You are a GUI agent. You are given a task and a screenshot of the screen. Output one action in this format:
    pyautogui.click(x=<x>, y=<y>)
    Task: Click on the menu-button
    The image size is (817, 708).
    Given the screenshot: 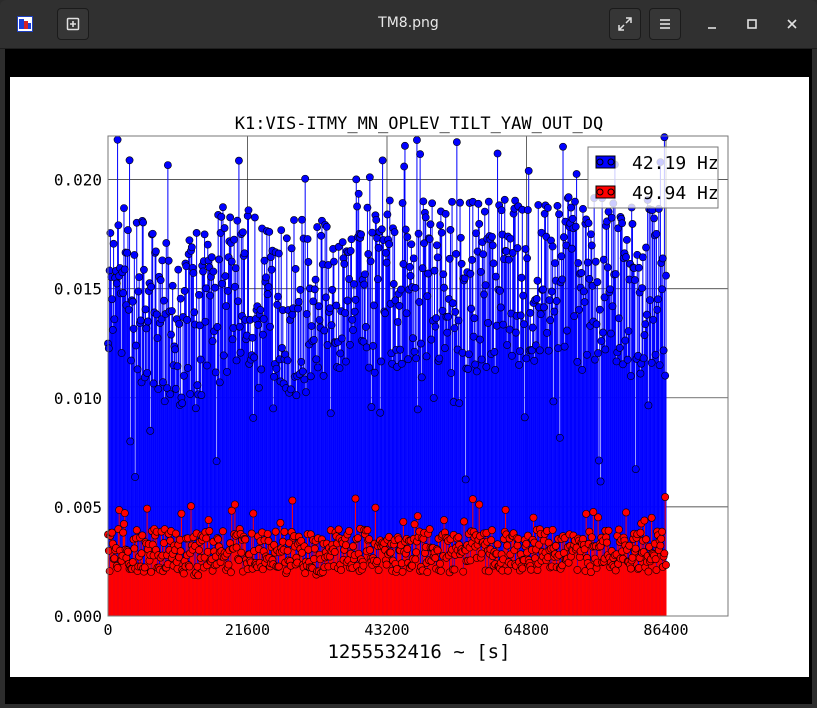 What is the action you would take?
    pyautogui.click(x=665, y=24)
    